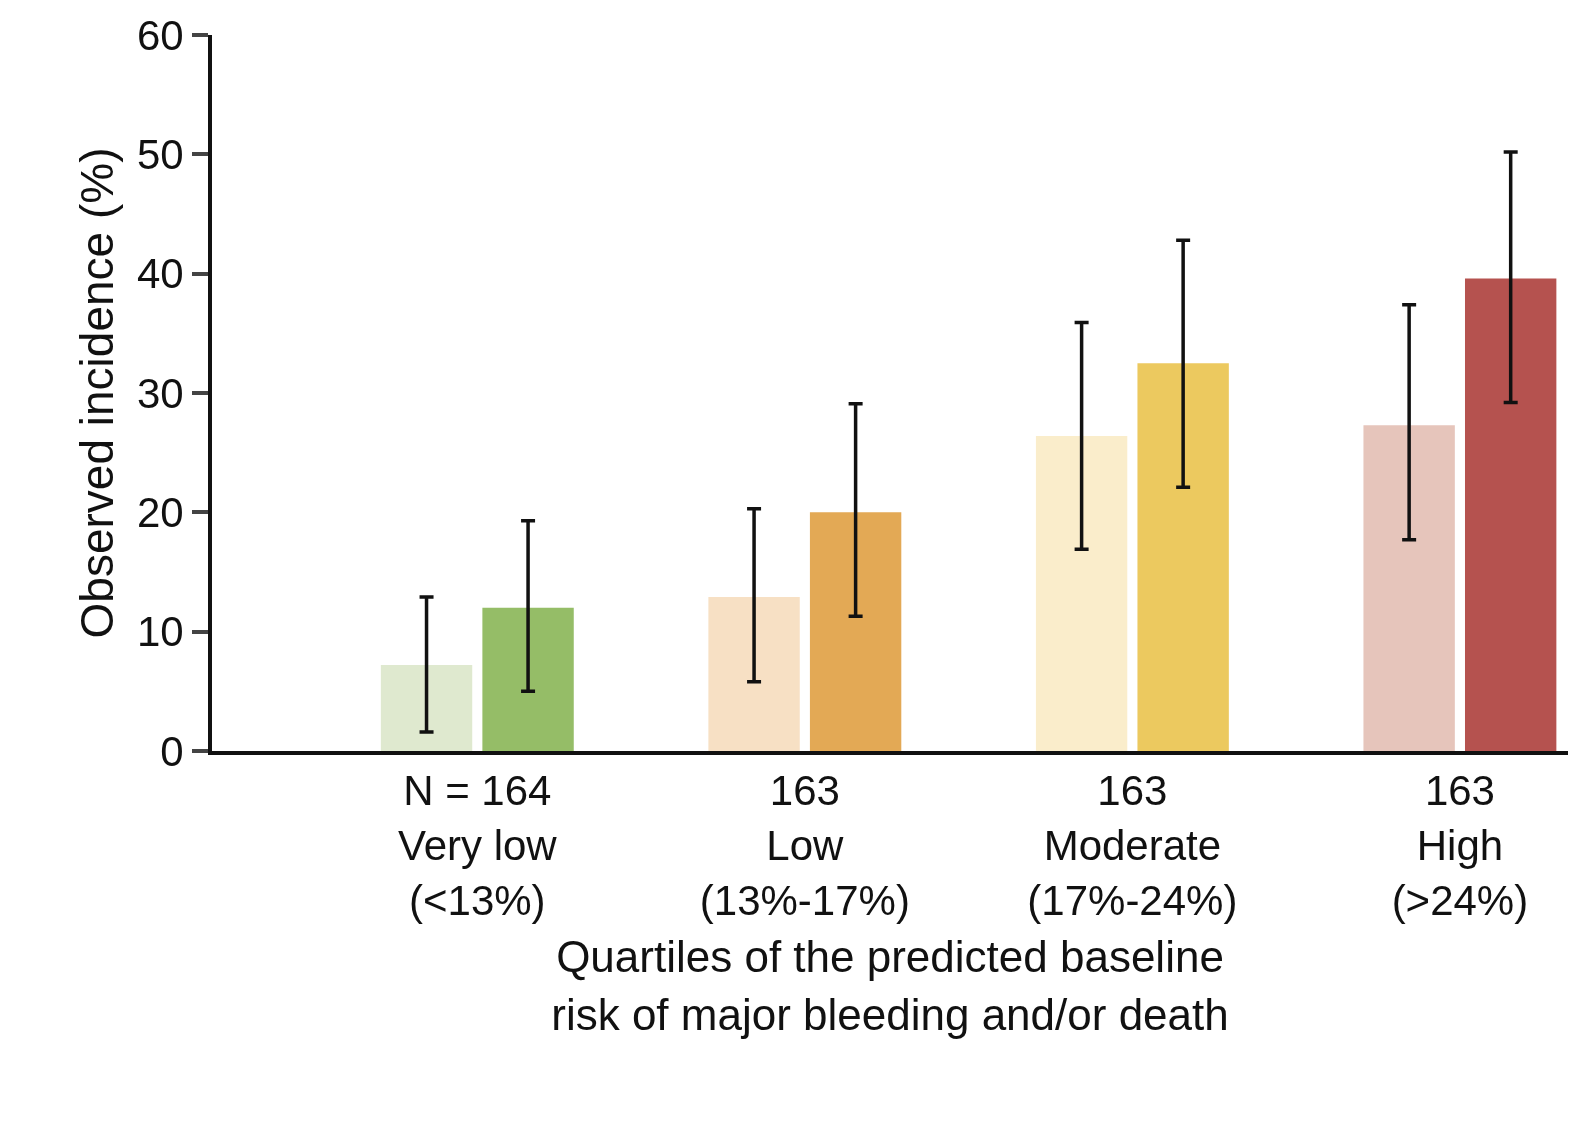  I want to click on y-tick-label: 10, so click(160, 632).